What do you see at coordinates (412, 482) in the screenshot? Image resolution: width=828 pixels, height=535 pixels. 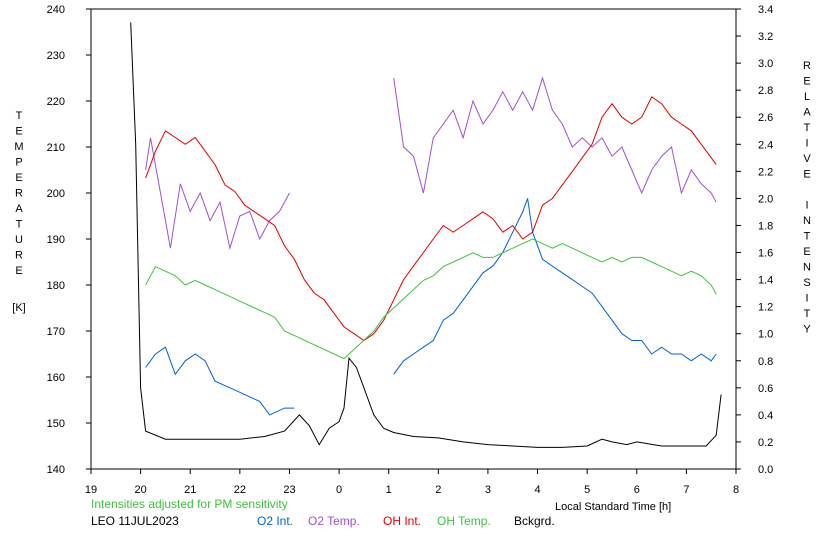 I see `x-axis: 19 20 21 22 23 0 1 2 3 4 5 6 7 8` at bounding box center [412, 482].